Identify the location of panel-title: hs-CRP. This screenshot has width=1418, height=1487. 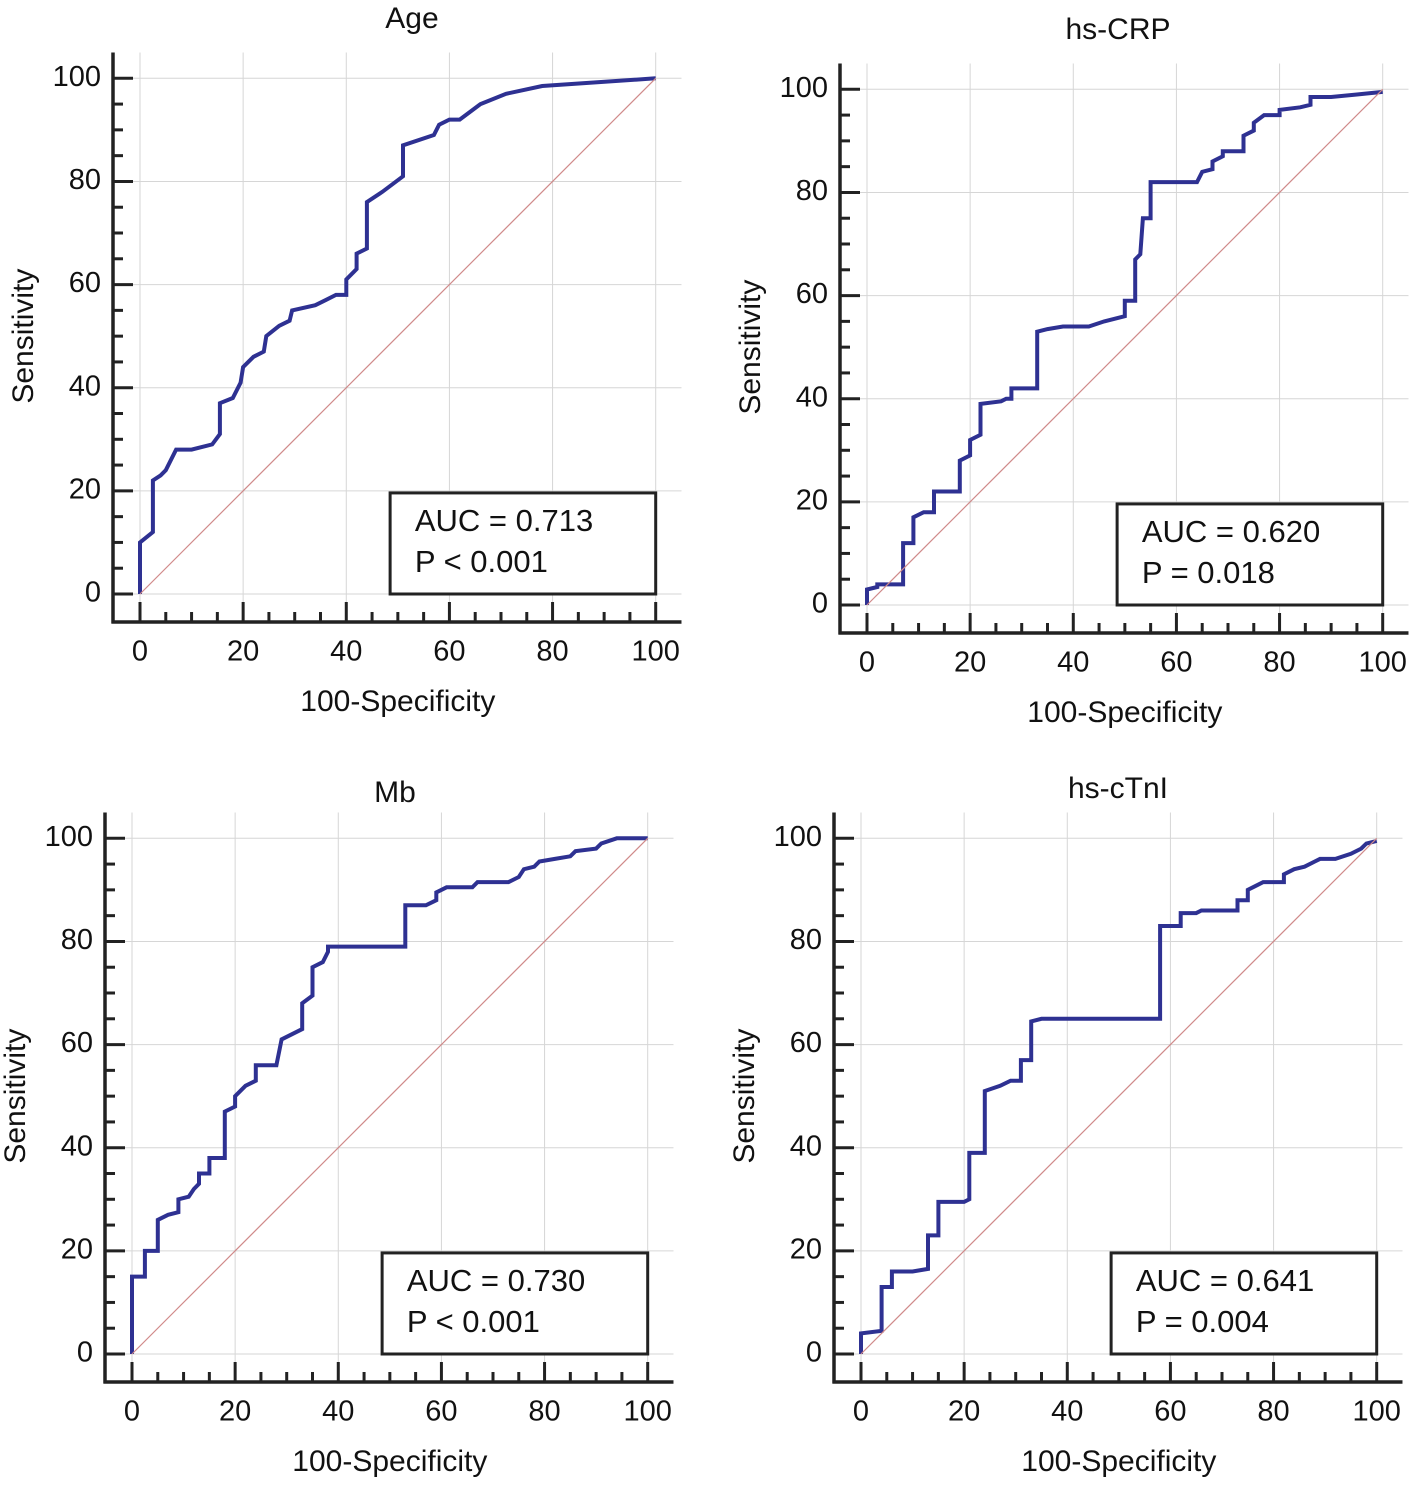
(1117, 29).